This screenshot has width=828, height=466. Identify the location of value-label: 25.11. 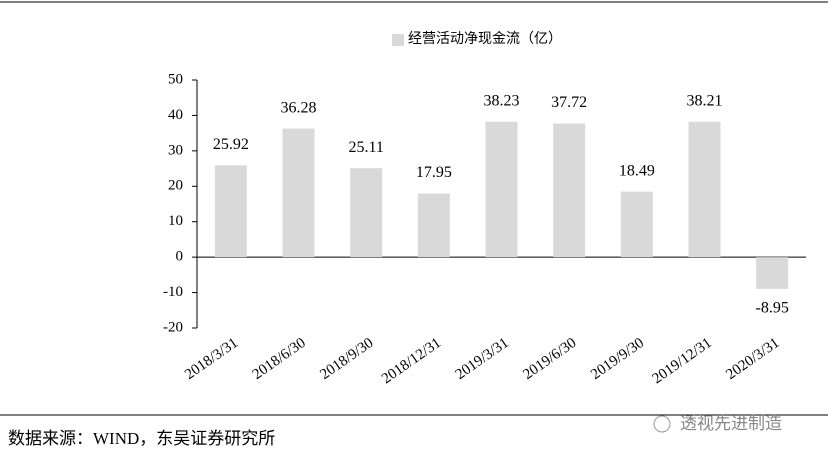
(365, 147).